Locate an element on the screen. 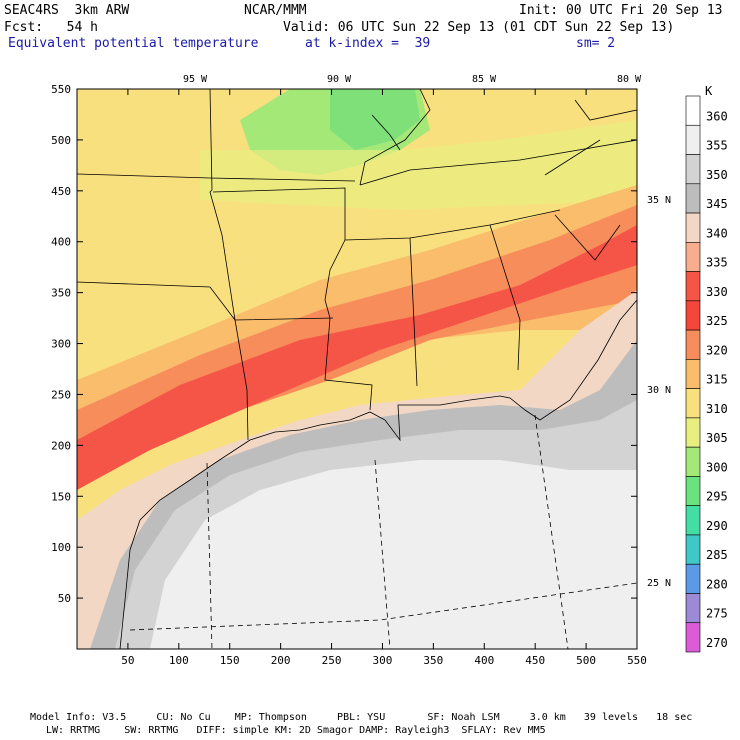  colorbar-label: 355 is located at coordinates (717, 146).